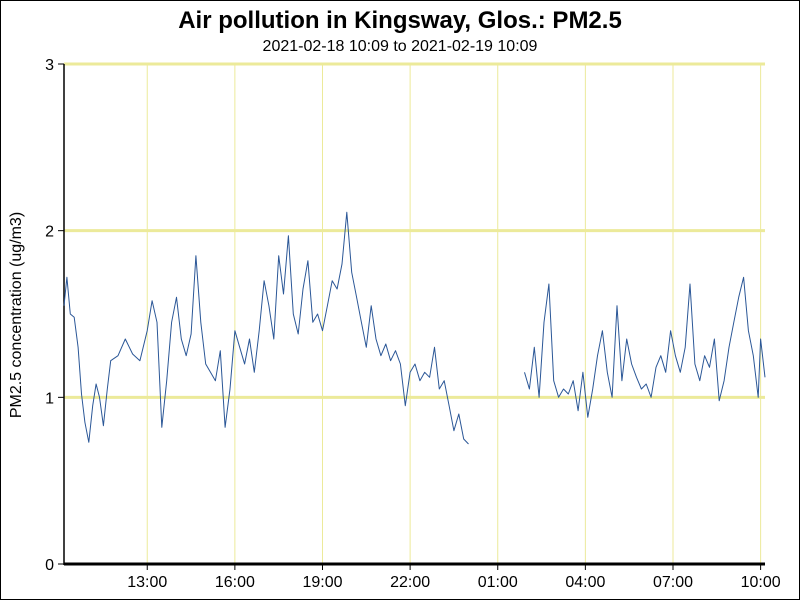  I want to click on x-tick-label: 04:00, so click(585, 582).